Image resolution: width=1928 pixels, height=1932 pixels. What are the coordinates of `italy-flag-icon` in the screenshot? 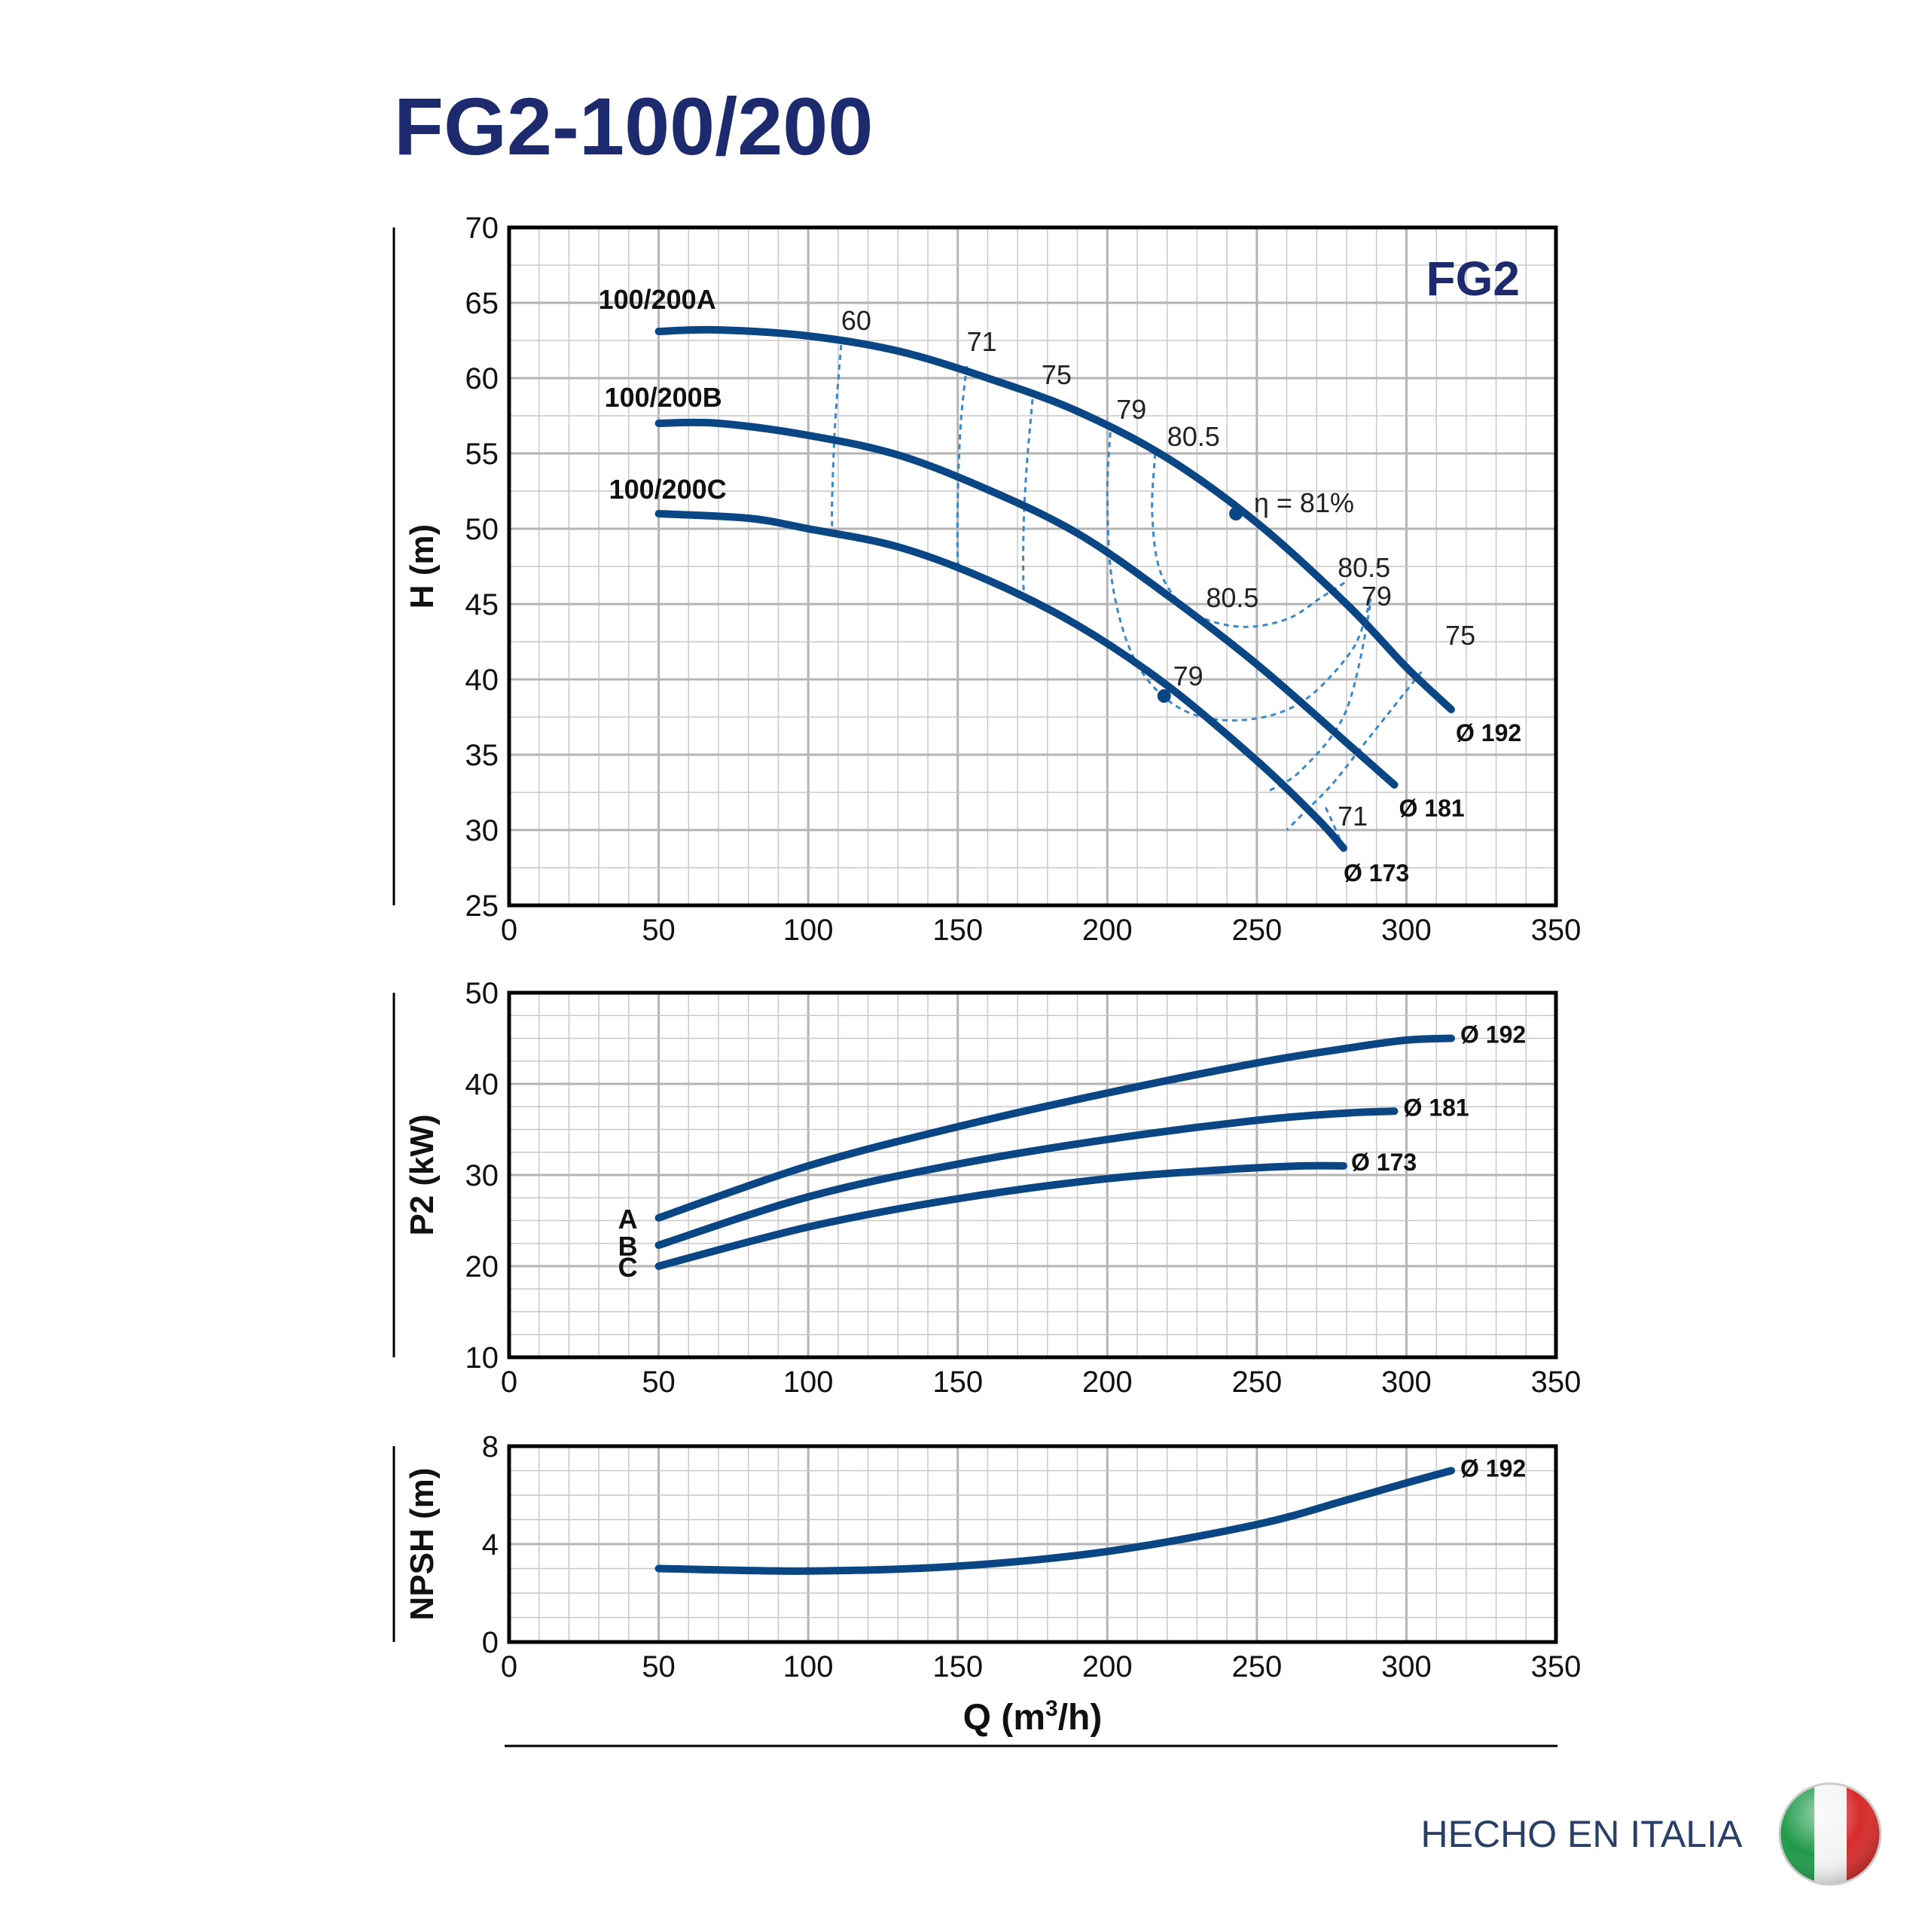 It's located at (1830, 1834).